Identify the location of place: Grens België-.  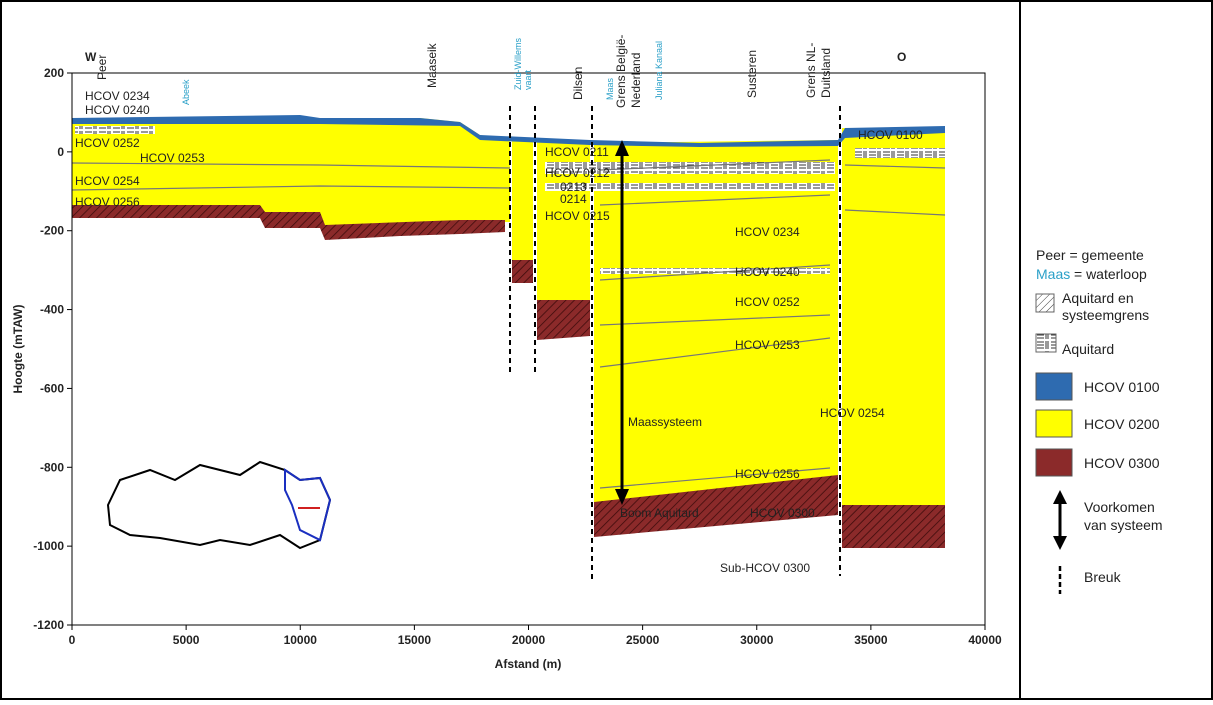
(621, 71).